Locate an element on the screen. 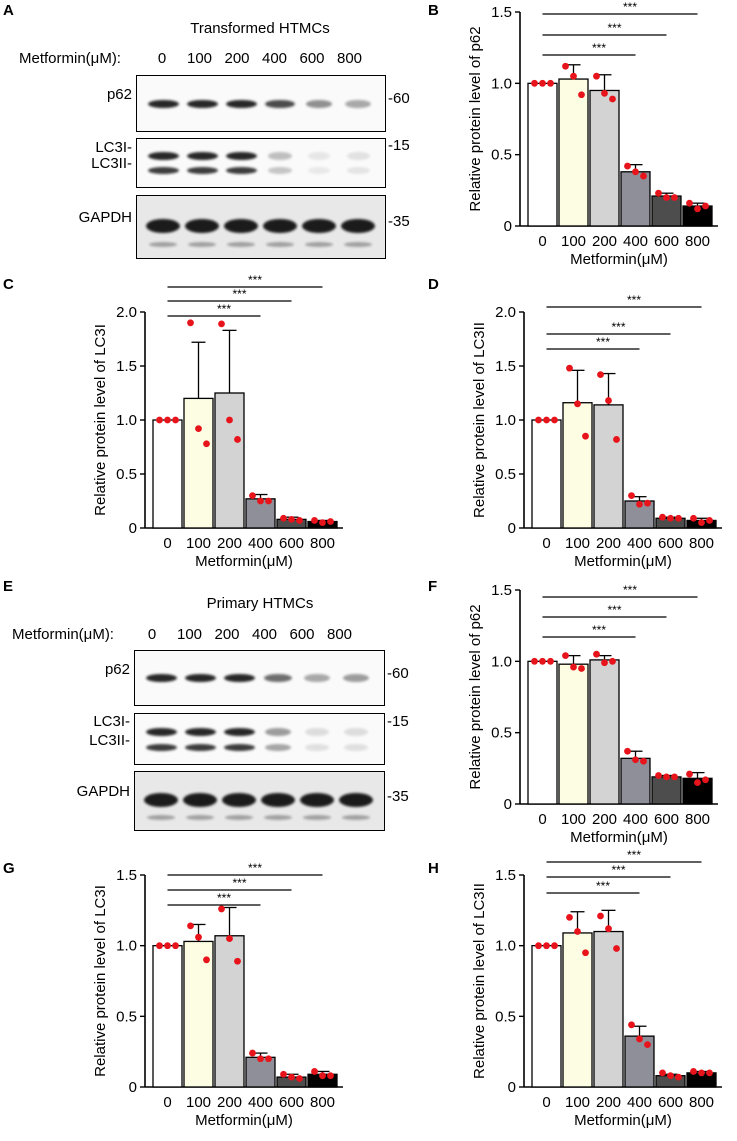 This screenshot has height=1141, width=737. blot-e-mw-label: -35 is located at coordinates (398, 796).